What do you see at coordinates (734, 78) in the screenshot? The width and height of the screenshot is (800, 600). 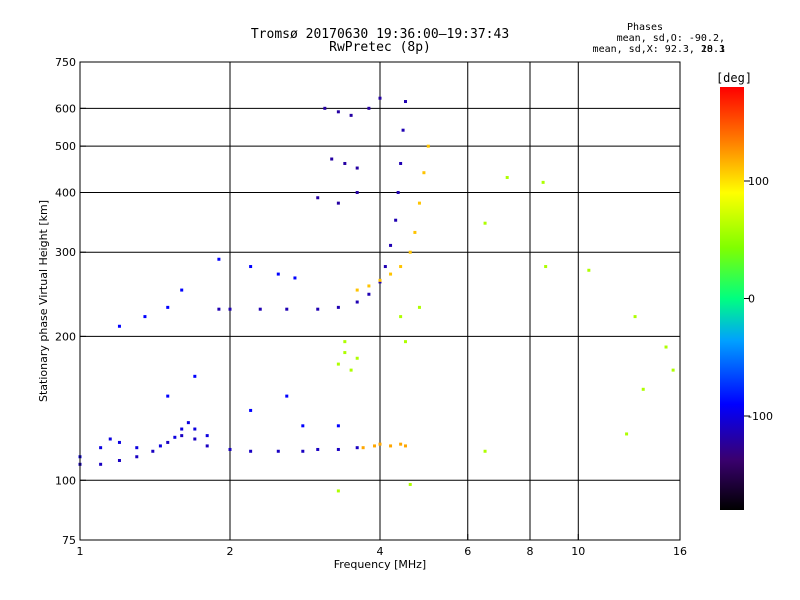 I see `colorbar-unit: [deg]` at bounding box center [734, 78].